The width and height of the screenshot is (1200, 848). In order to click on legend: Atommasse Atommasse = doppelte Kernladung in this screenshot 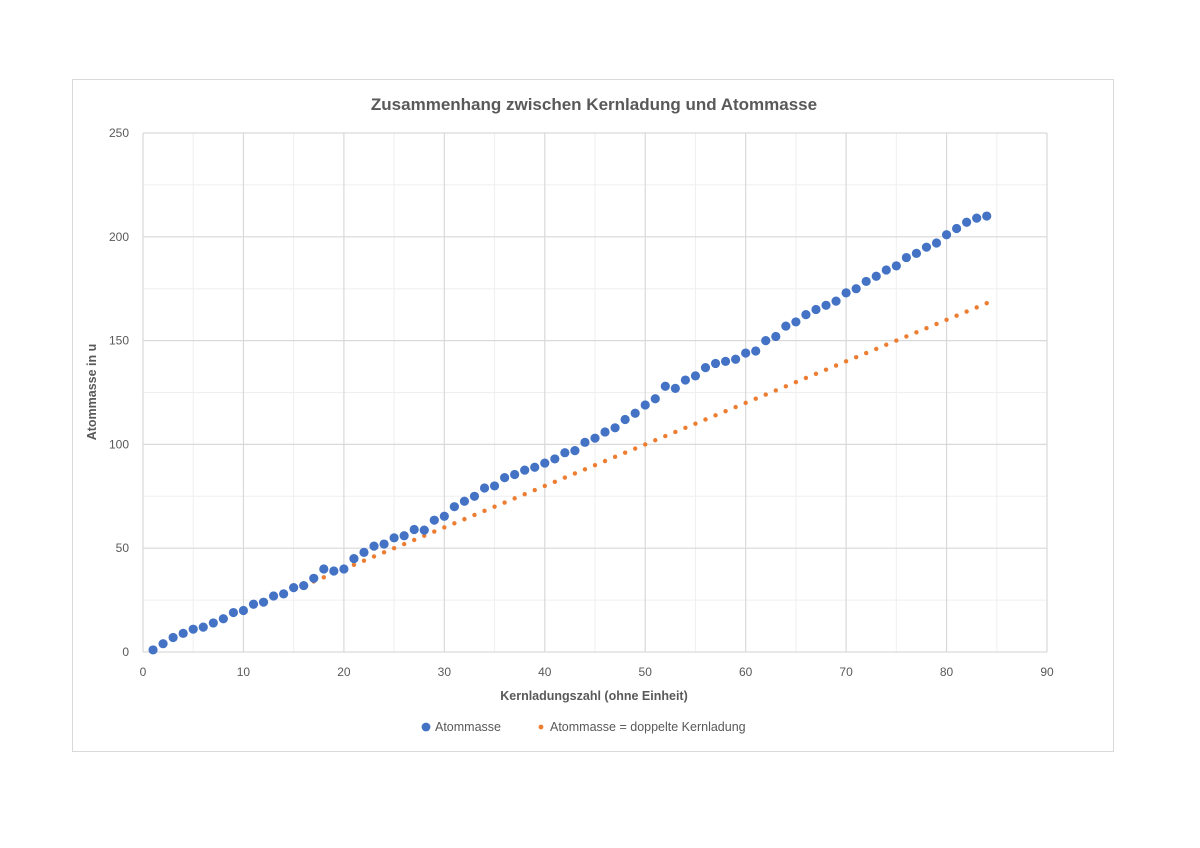, I will do `click(583, 727)`.